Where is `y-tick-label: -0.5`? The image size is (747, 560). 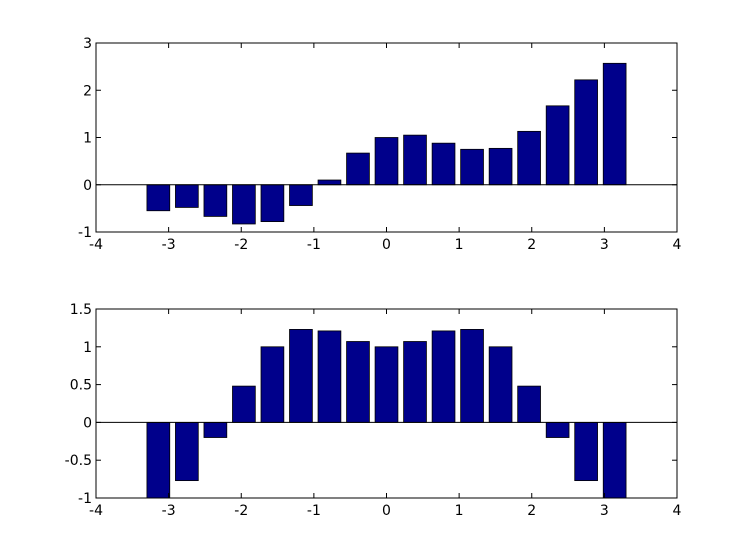
y-tick-label: -0.5 is located at coordinates (78, 461).